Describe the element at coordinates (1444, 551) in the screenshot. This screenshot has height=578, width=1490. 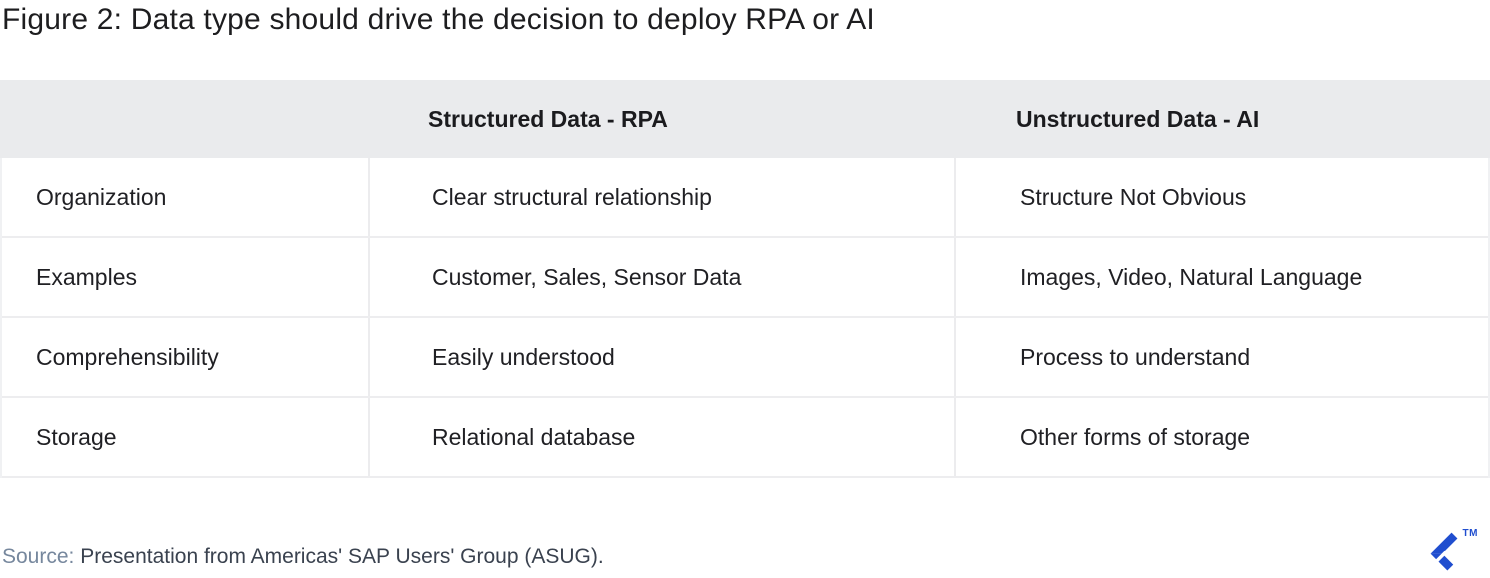
I see `toptal-logomark-icon` at that location.